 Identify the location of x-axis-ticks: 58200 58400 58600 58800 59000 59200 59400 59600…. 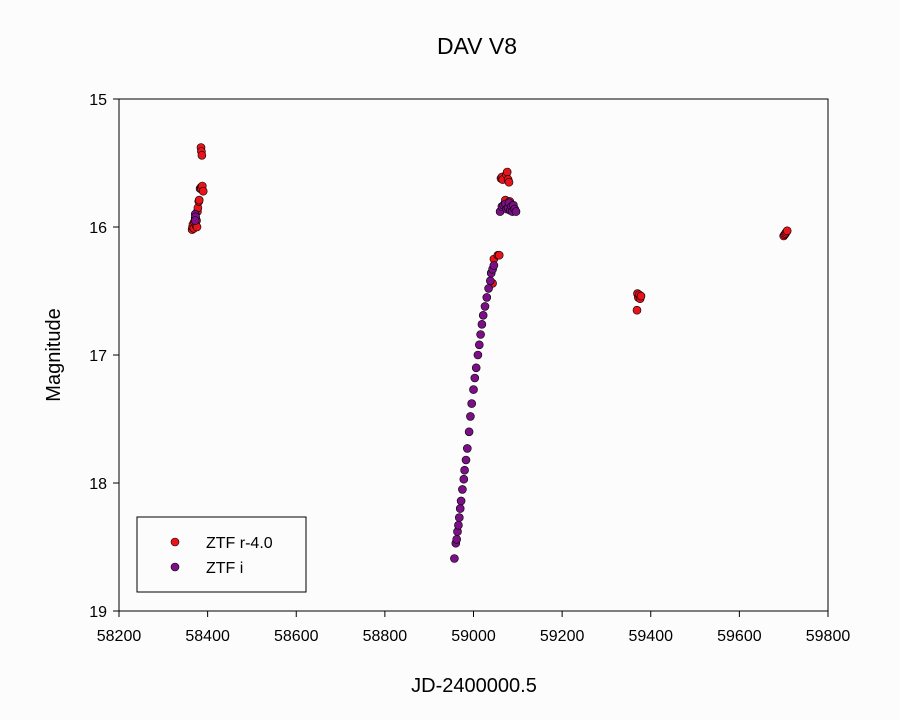
(474, 628).